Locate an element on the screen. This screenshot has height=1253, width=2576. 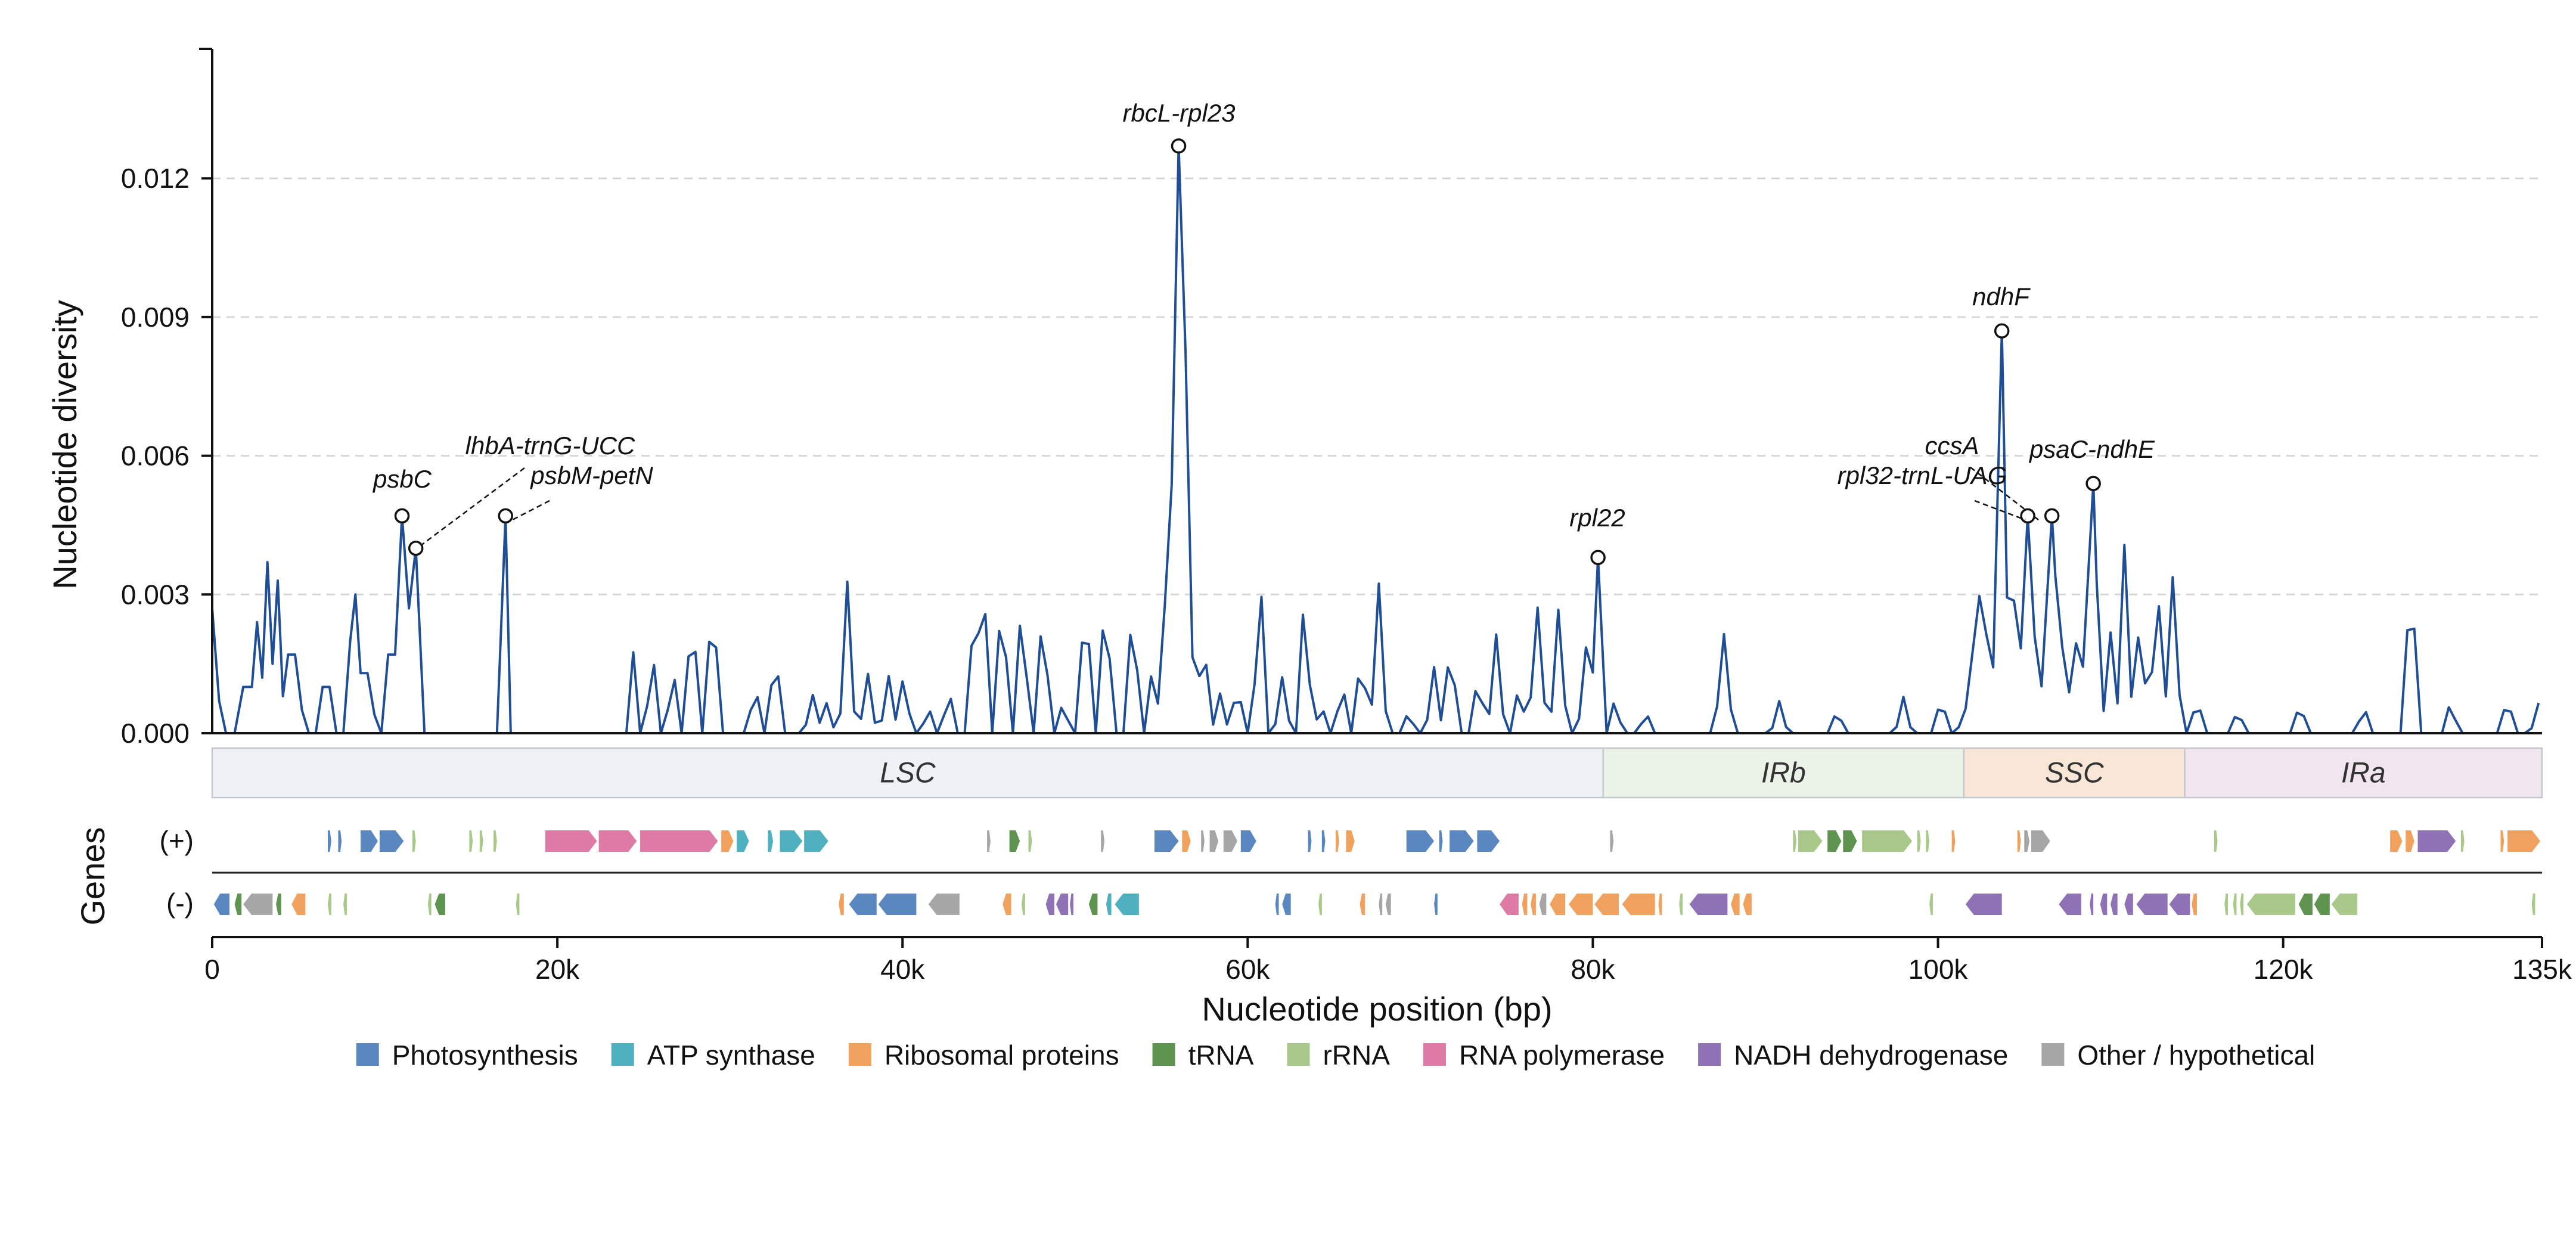
peak-label: psbM-petN is located at coordinates (591, 475).